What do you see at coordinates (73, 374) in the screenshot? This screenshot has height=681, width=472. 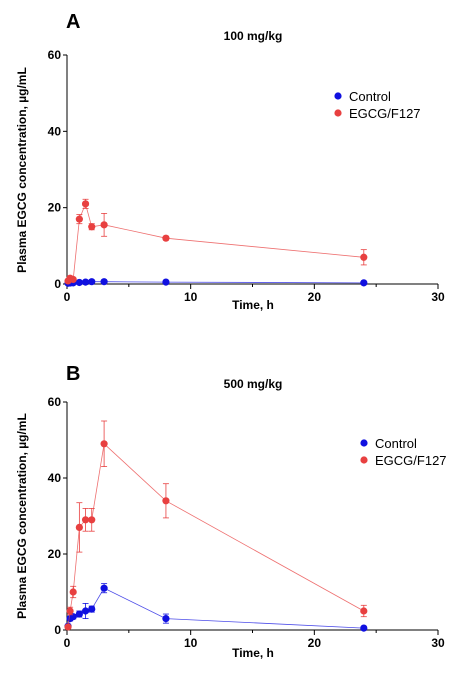 I see `panel-letter: B` at bounding box center [73, 374].